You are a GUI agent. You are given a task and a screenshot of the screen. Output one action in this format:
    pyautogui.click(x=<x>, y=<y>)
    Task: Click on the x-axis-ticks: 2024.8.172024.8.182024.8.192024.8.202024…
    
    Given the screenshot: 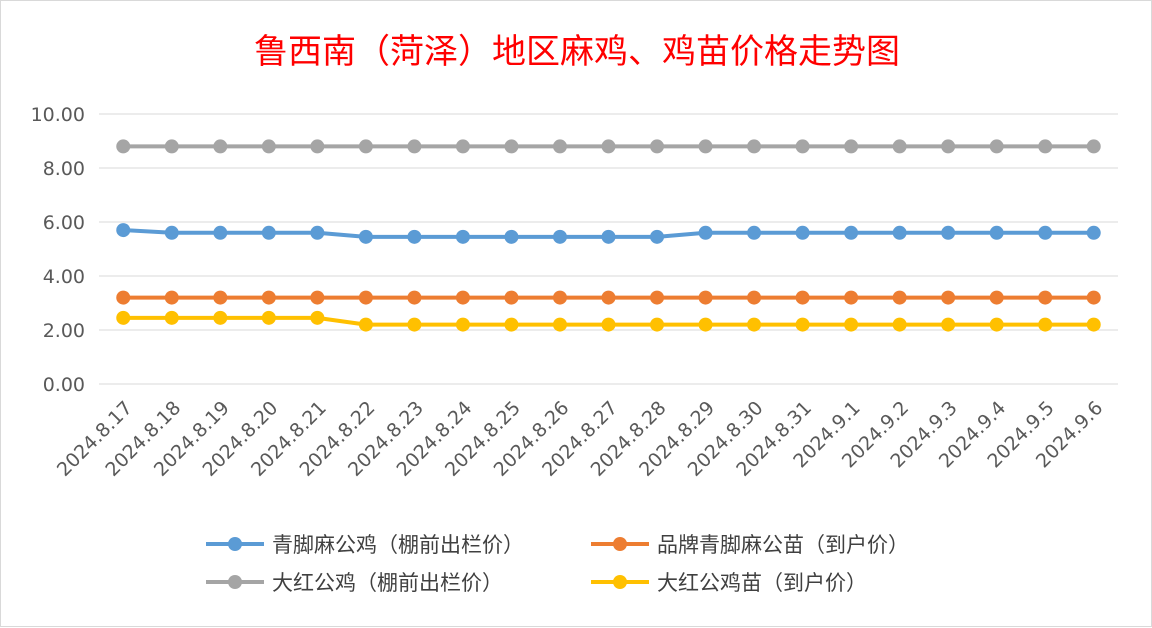 What is the action you would take?
    pyautogui.click(x=580, y=439)
    